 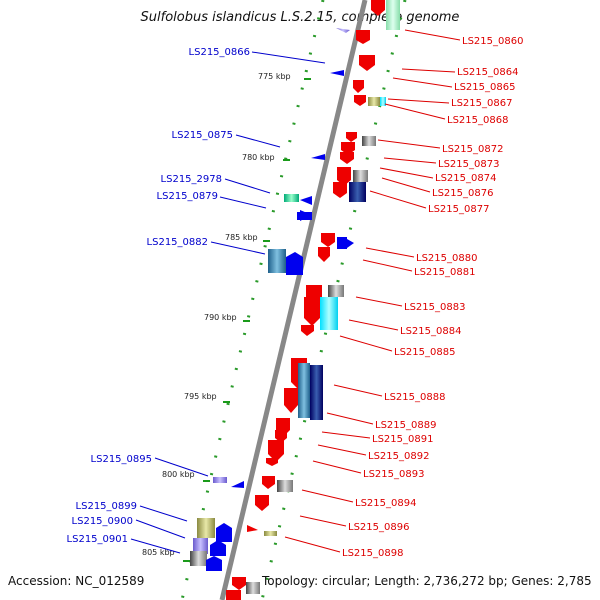 I want to click on gene-label: LS215_0864, so click(x=487, y=72).